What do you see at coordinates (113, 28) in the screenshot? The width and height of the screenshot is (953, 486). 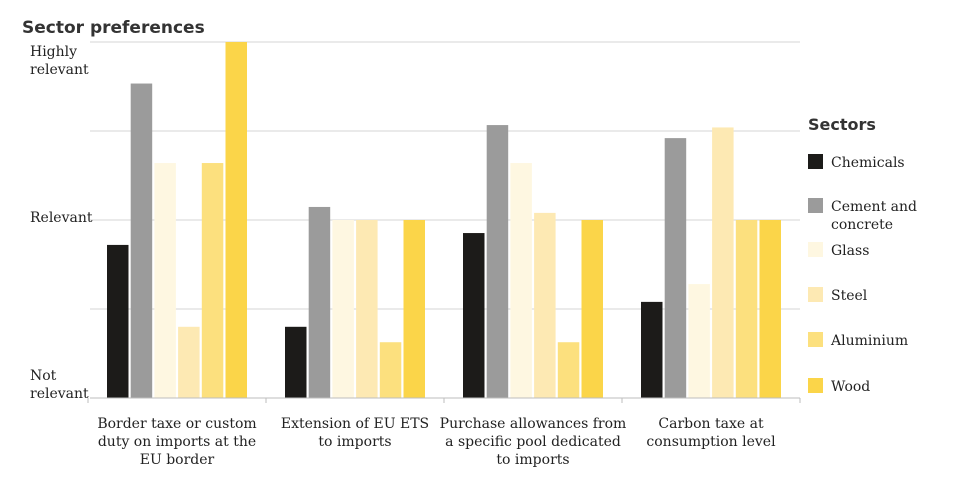 I see `chart-title: Sector preferences` at bounding box center [113, 28].